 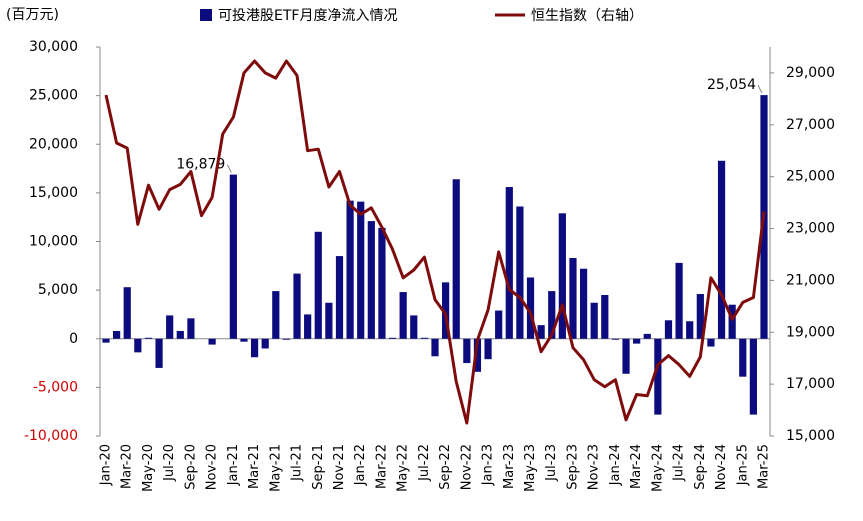 I want to click on x-tick-label: Nov-20, so click(x=212, y=467).